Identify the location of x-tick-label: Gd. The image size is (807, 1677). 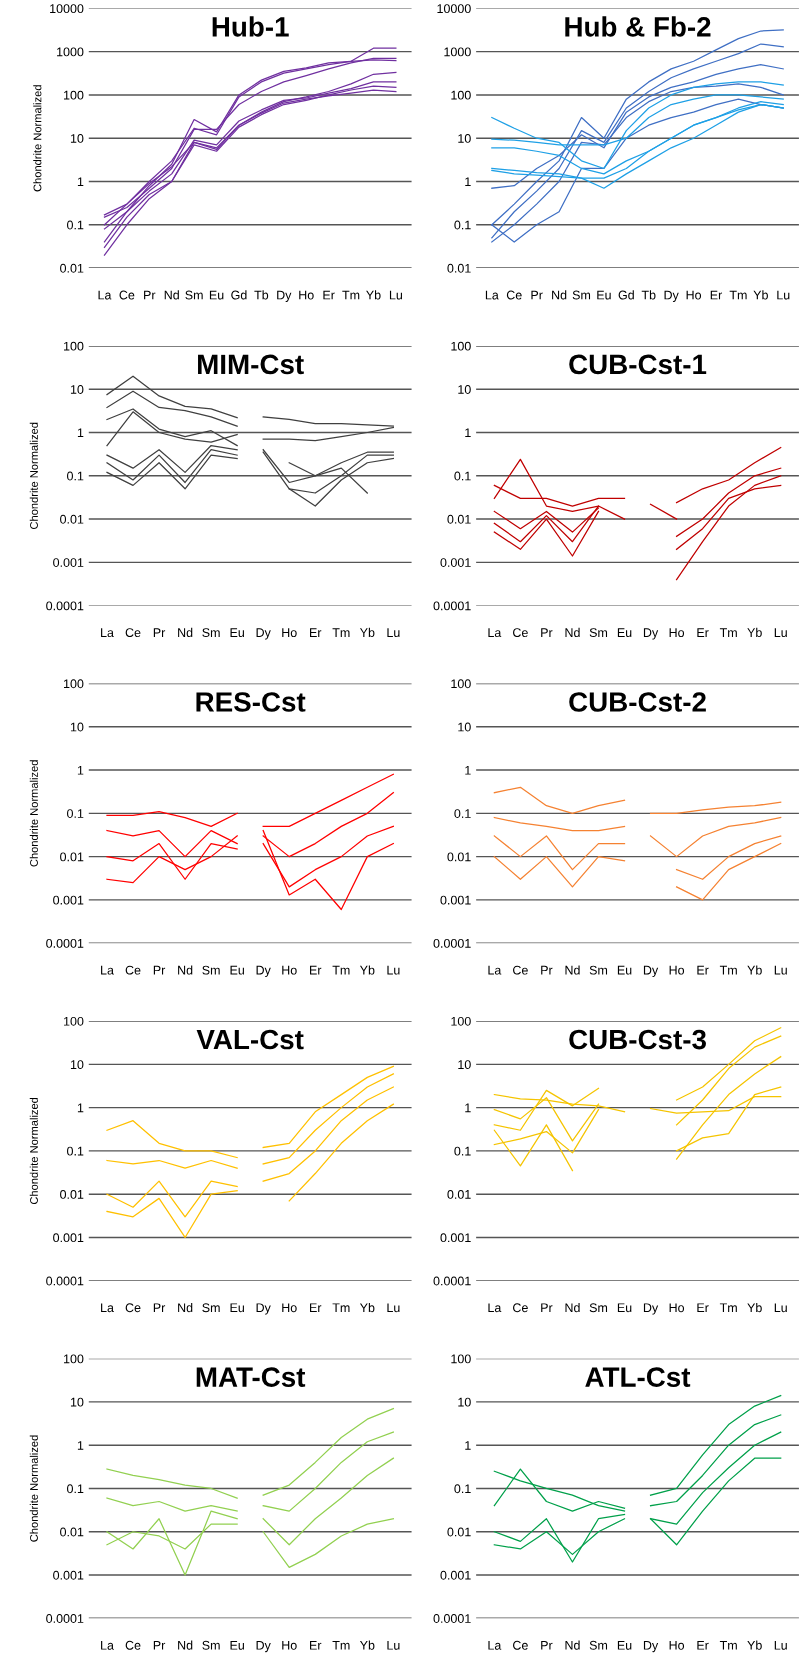
(239, 295).